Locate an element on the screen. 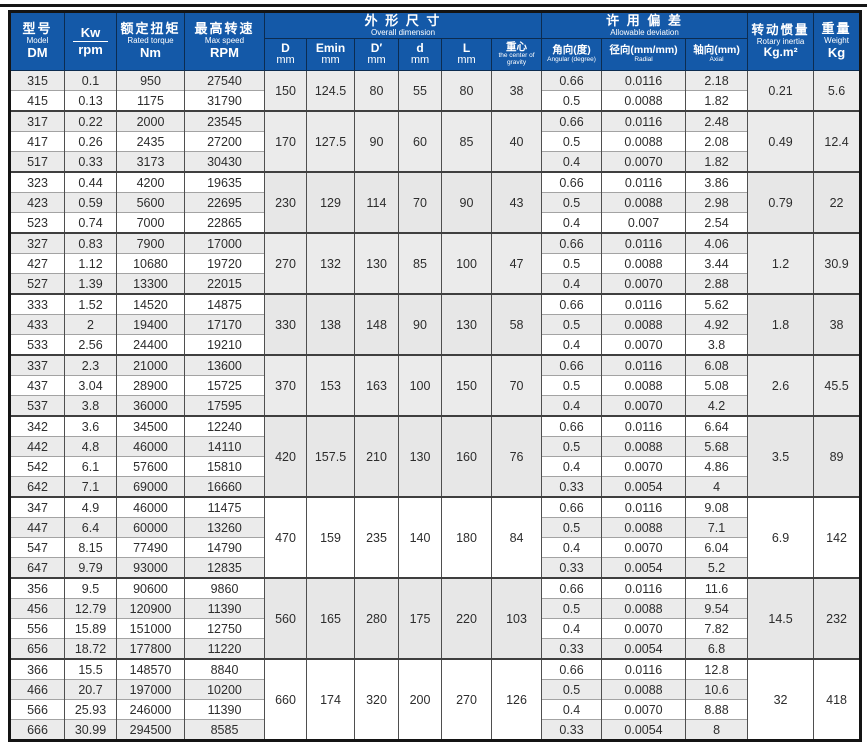 This screenshot has width=867, height=742. cell-axial-deviation: 1.82 is located at coordinates (717, 161).